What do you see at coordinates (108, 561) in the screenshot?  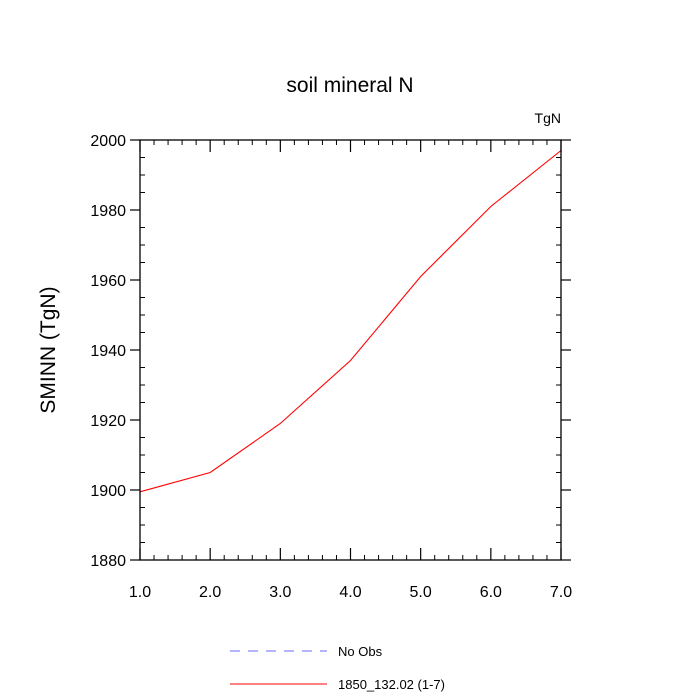 I see `y-tick-label: 1880` at bounding box center [108, 561].